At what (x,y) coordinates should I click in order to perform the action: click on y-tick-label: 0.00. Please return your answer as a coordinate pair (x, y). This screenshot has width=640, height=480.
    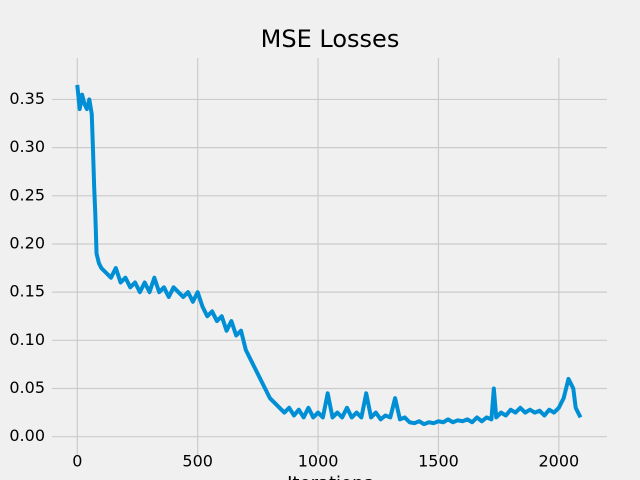
    Looking at the image, I should click on (27, 435).